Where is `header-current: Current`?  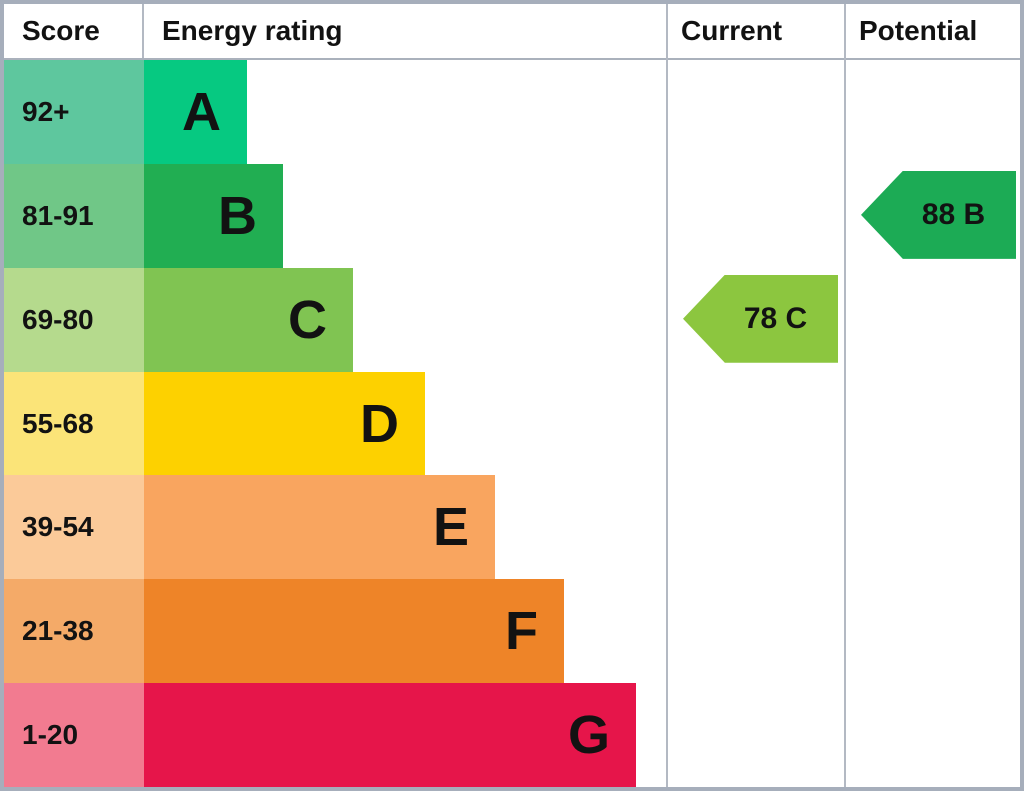
header-current: Current is located at coordinates (732, 30).